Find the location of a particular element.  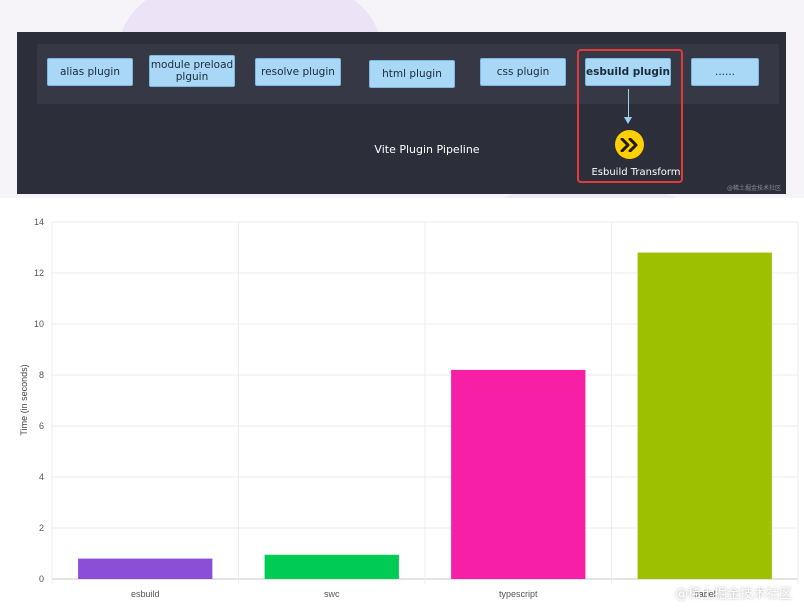

plugin-alias: alias plugin is located at coordinates (90, 72).